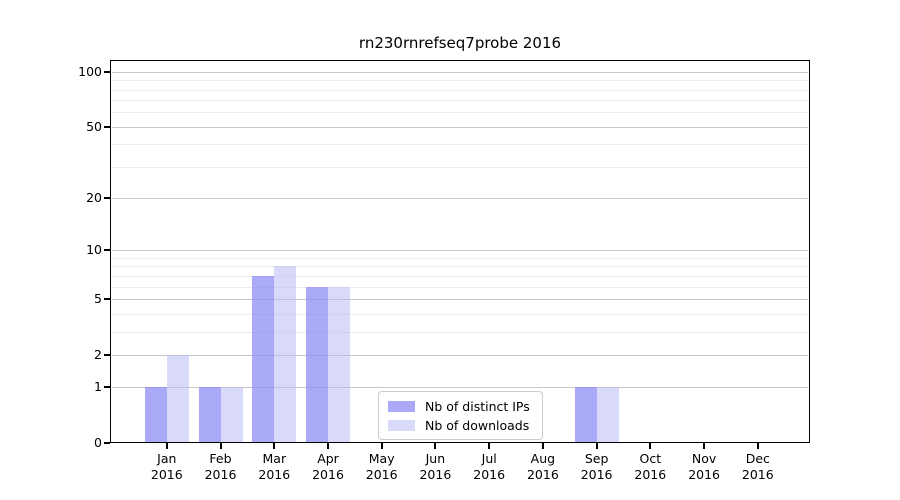 Image resolution: width=900 pixels, height=500 pixels. Describe the element at coordinates (607, 414) in the screenshot. I see `bar-downloads-sep` at that location.